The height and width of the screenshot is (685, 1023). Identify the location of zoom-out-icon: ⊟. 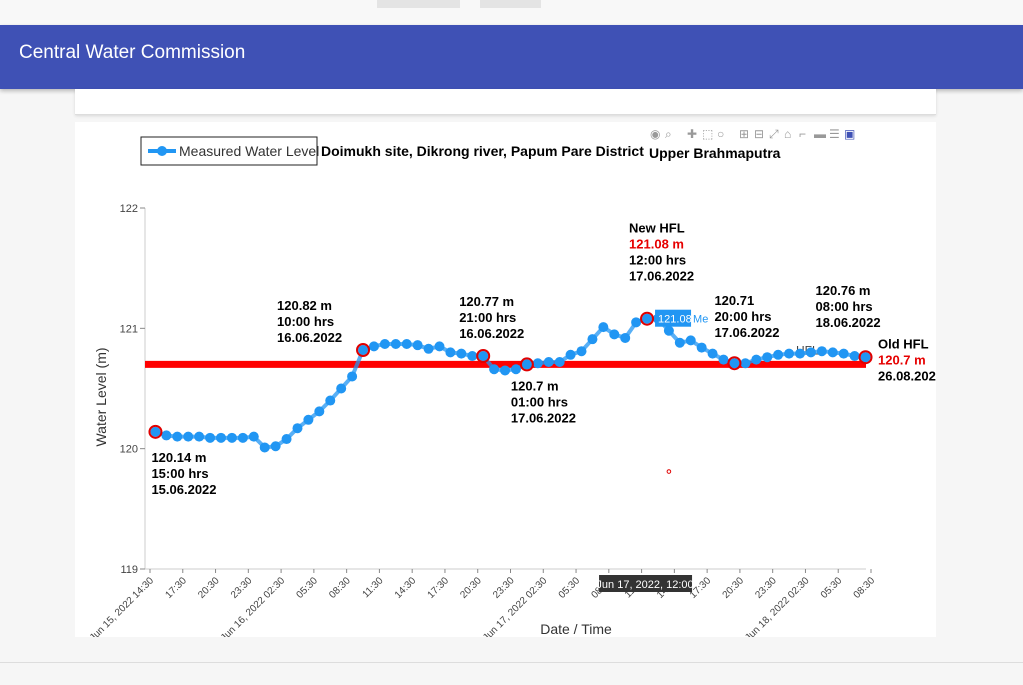
(759, 134).